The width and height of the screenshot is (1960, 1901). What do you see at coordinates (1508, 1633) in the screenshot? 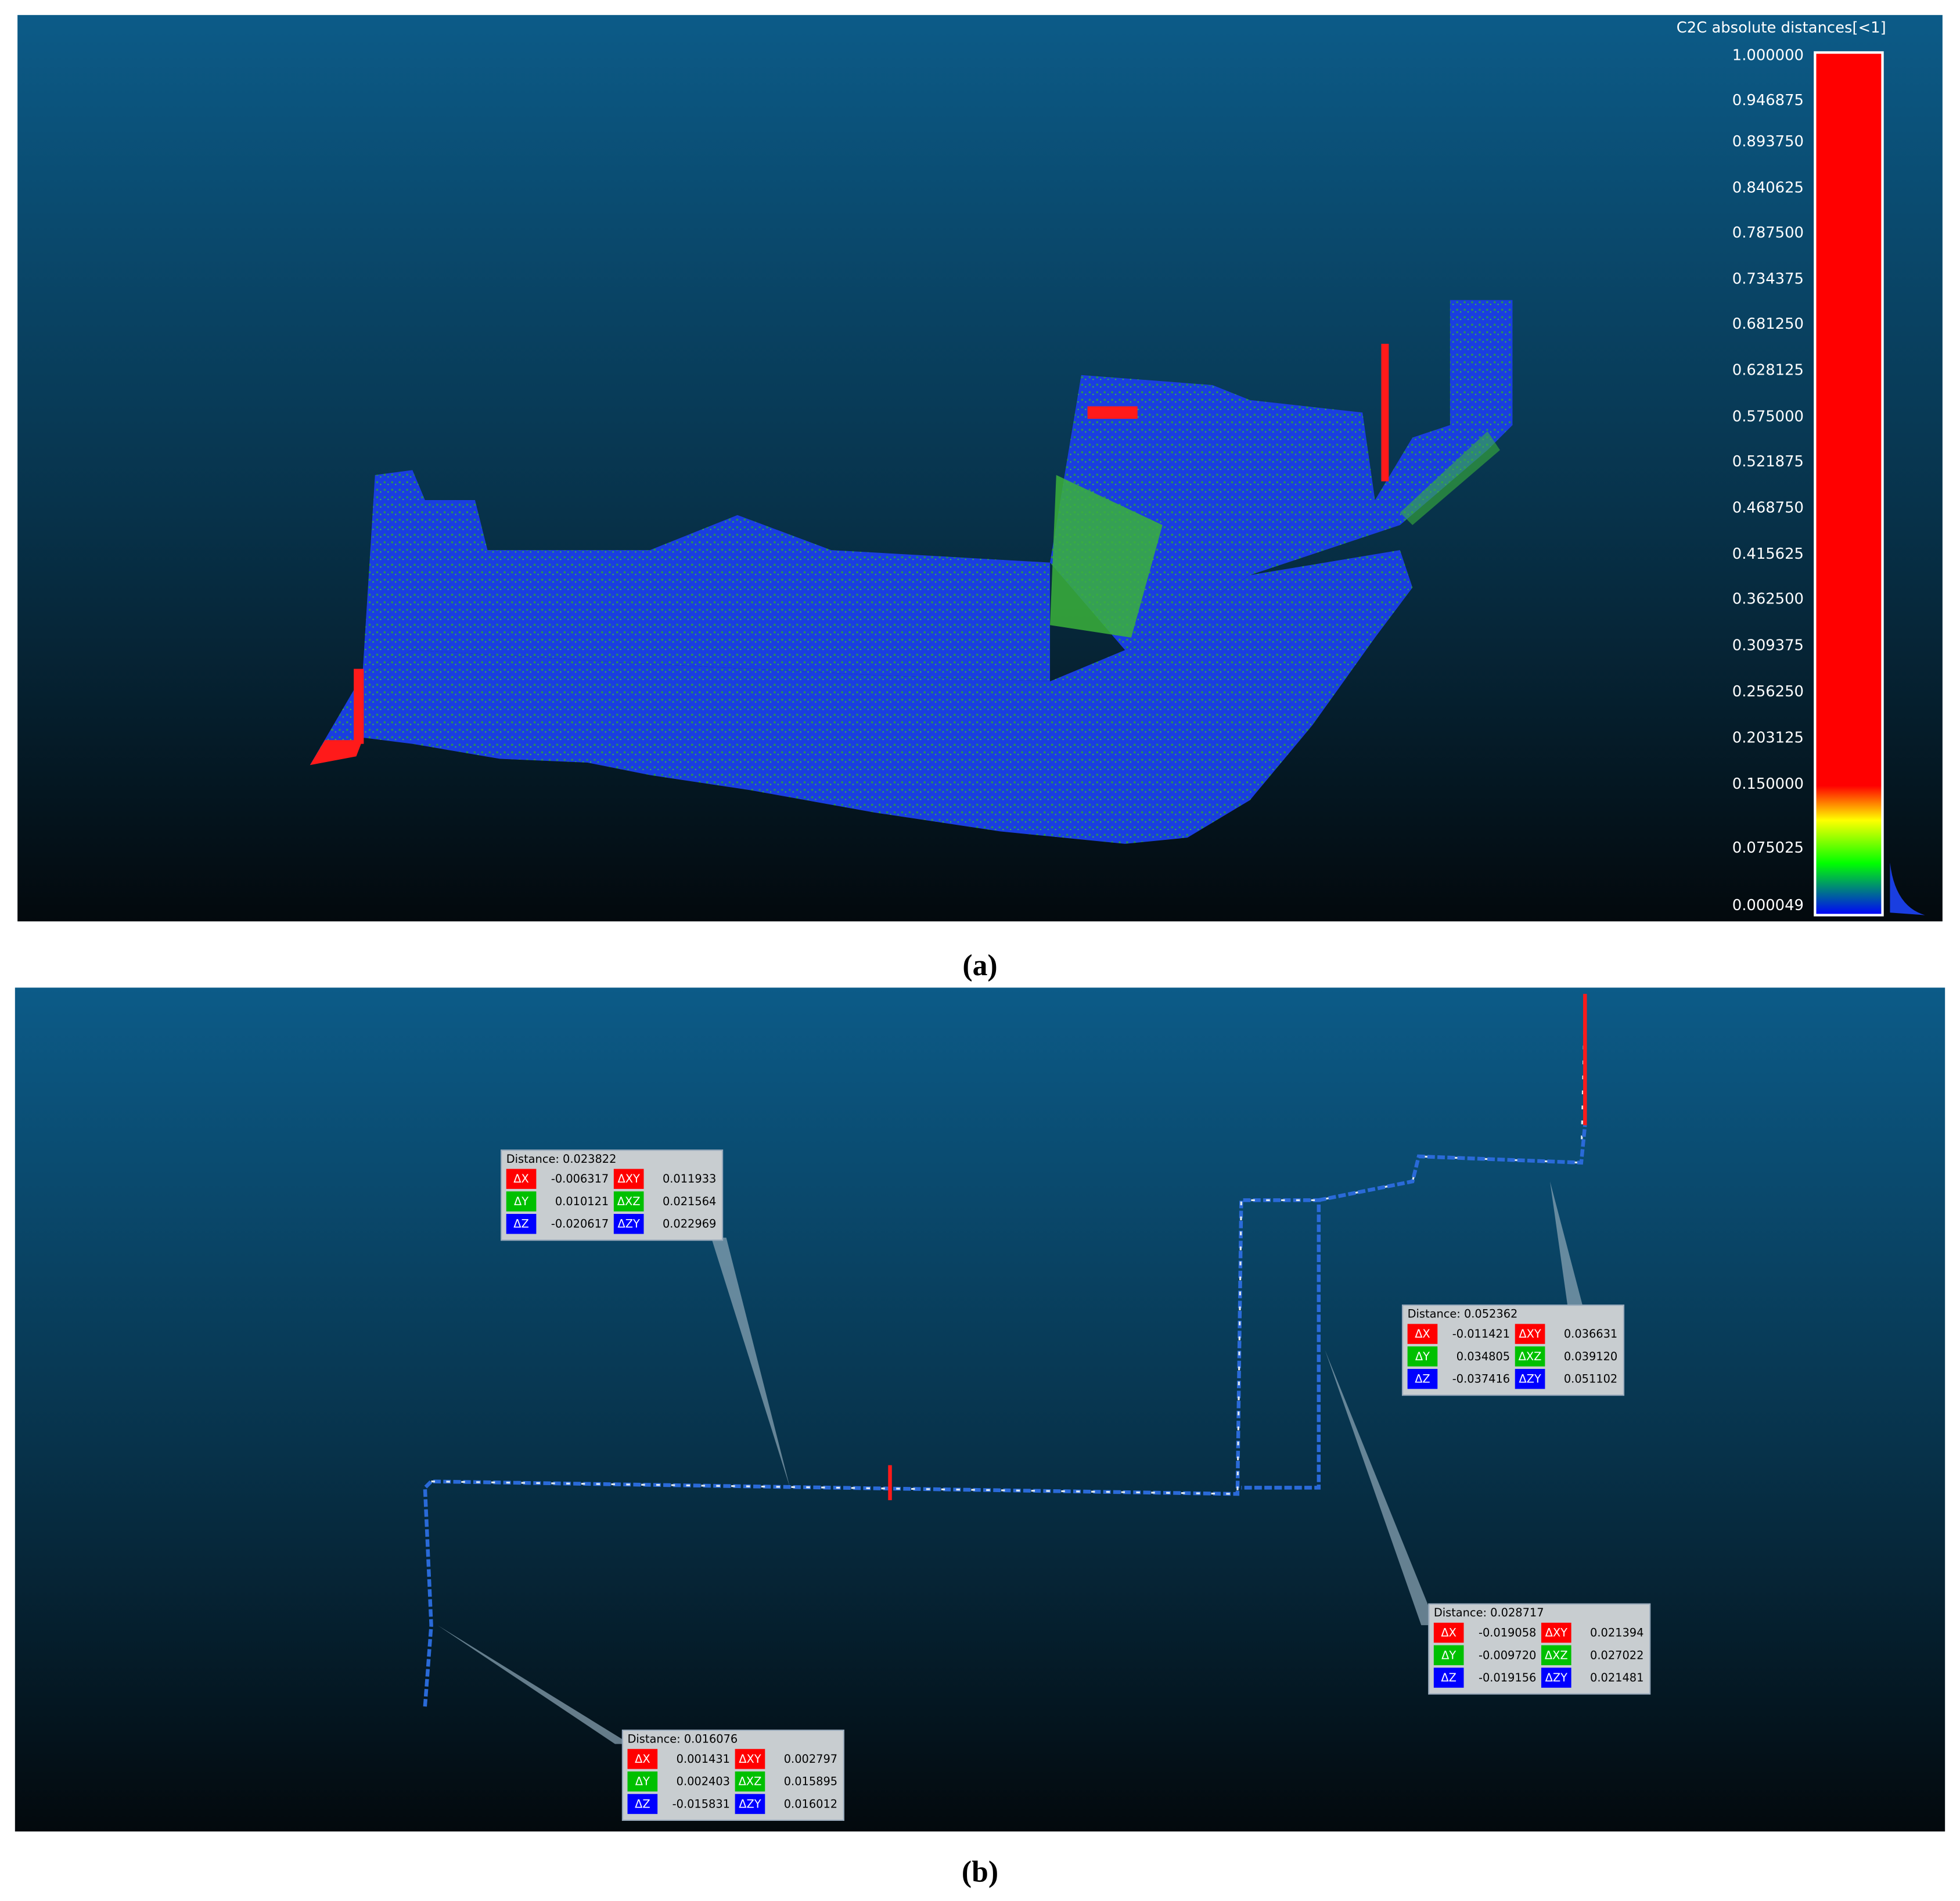
I see `axis-value: -0.019058` at bounding box center [1508, 1633].